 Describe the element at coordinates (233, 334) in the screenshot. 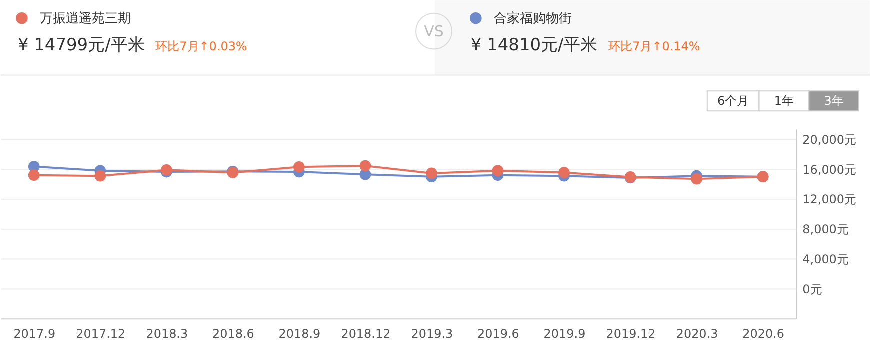

I see `x-tick-label: 2018.6` at that location.